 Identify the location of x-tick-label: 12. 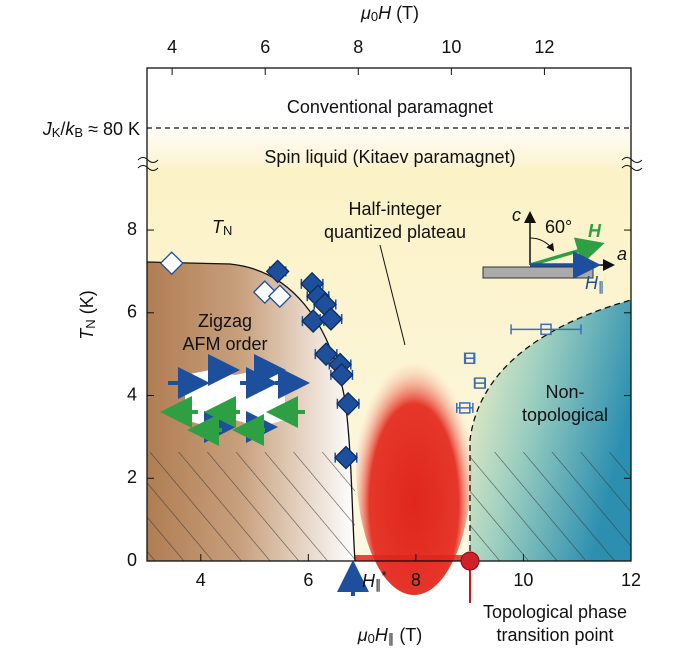
(631, 580).